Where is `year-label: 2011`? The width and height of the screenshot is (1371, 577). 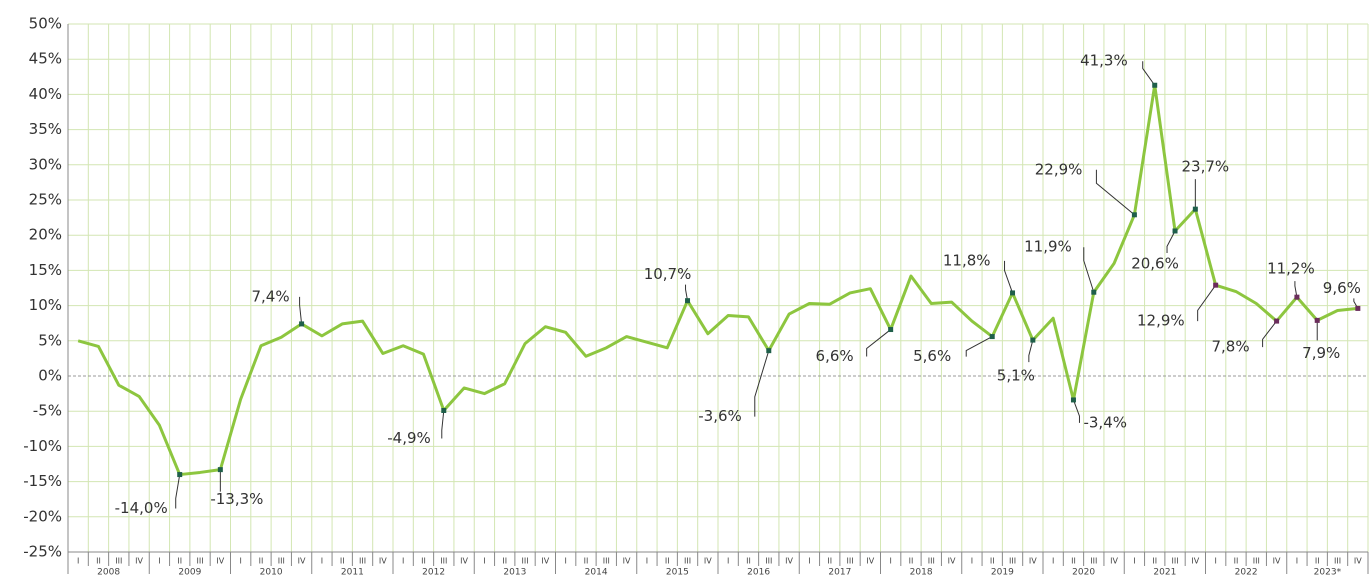 year-label: 2011 is located at coordinates (352, 572).